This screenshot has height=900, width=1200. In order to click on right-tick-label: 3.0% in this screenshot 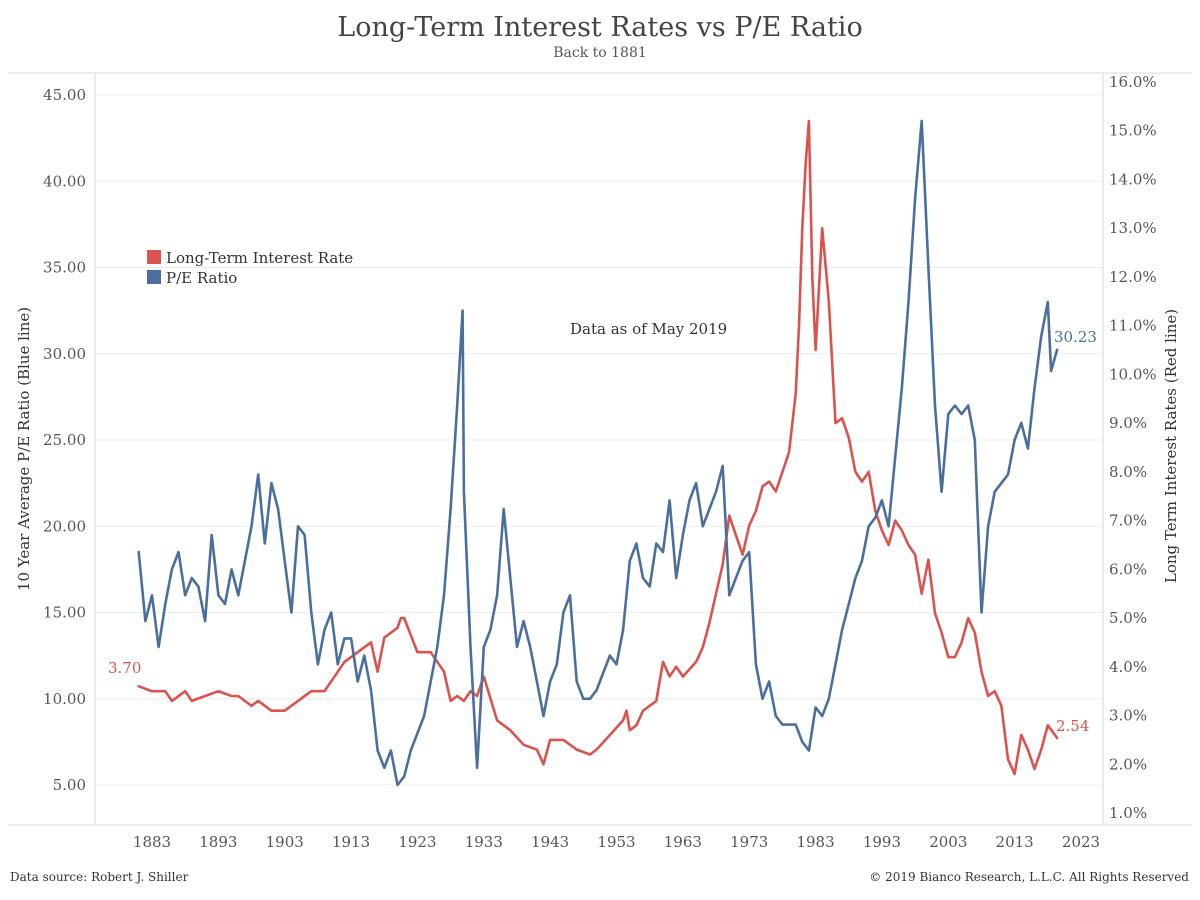, I will do `click(1128, 716)`.